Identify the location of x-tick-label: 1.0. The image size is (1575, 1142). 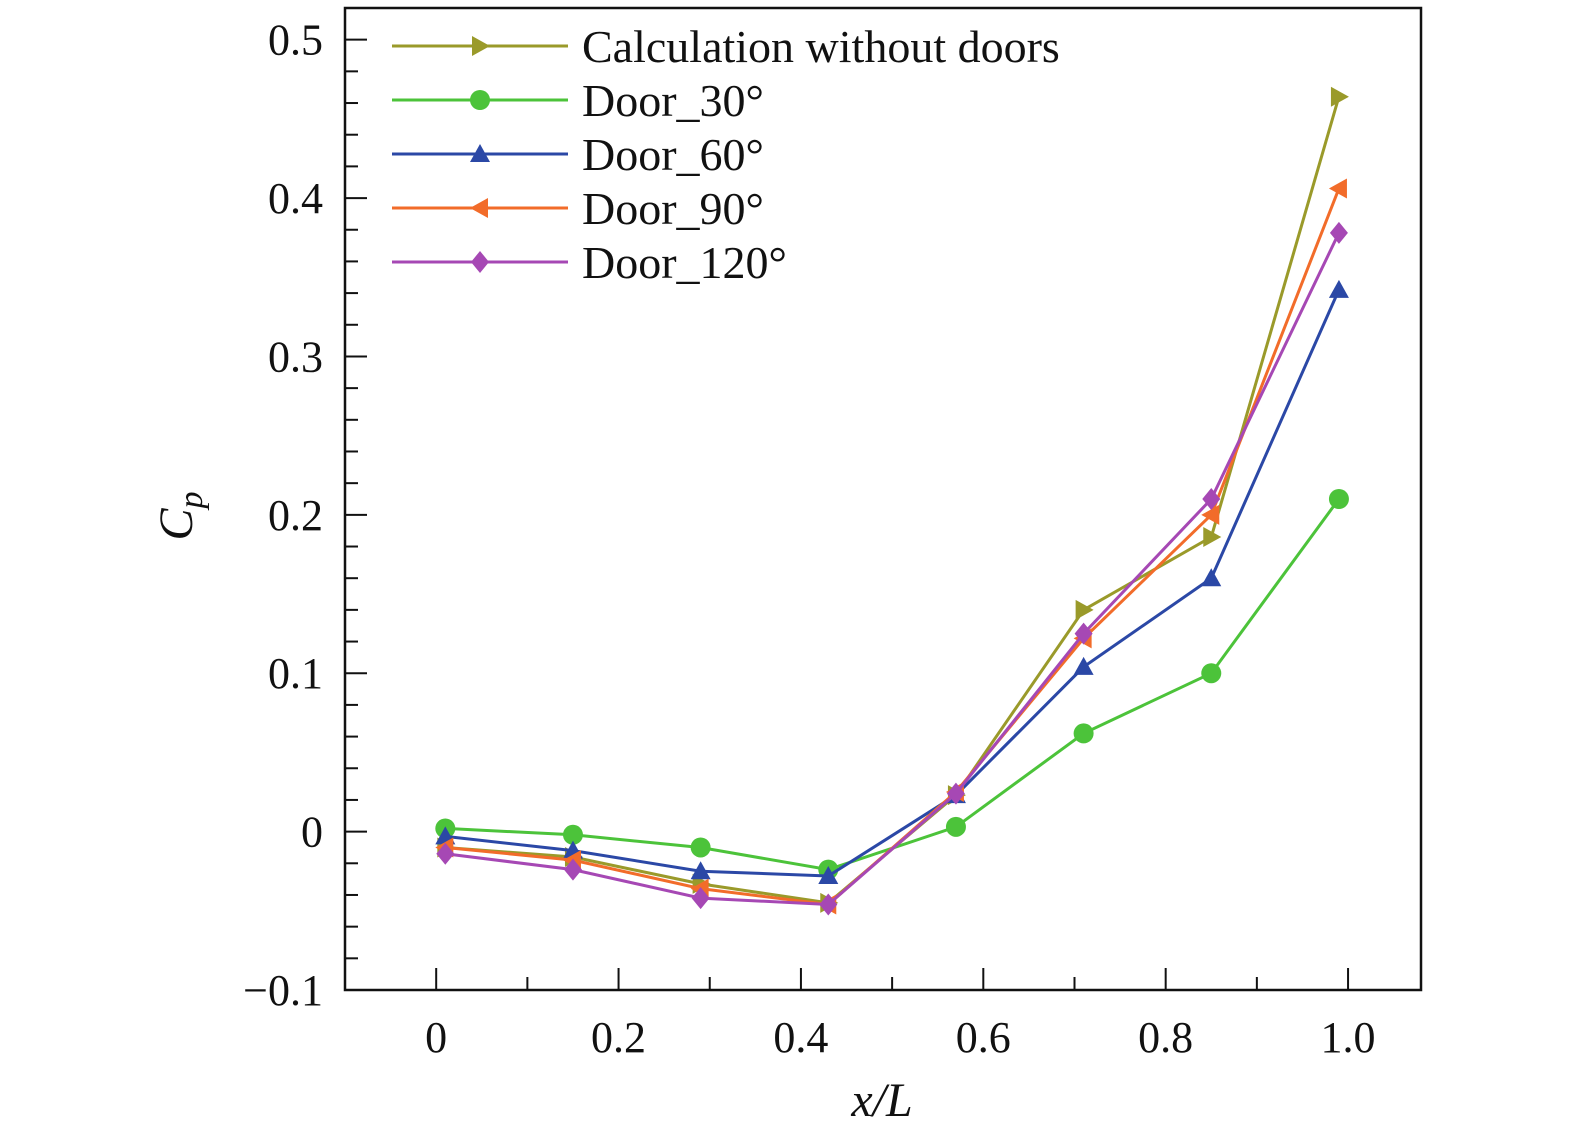
(1348, 1037).